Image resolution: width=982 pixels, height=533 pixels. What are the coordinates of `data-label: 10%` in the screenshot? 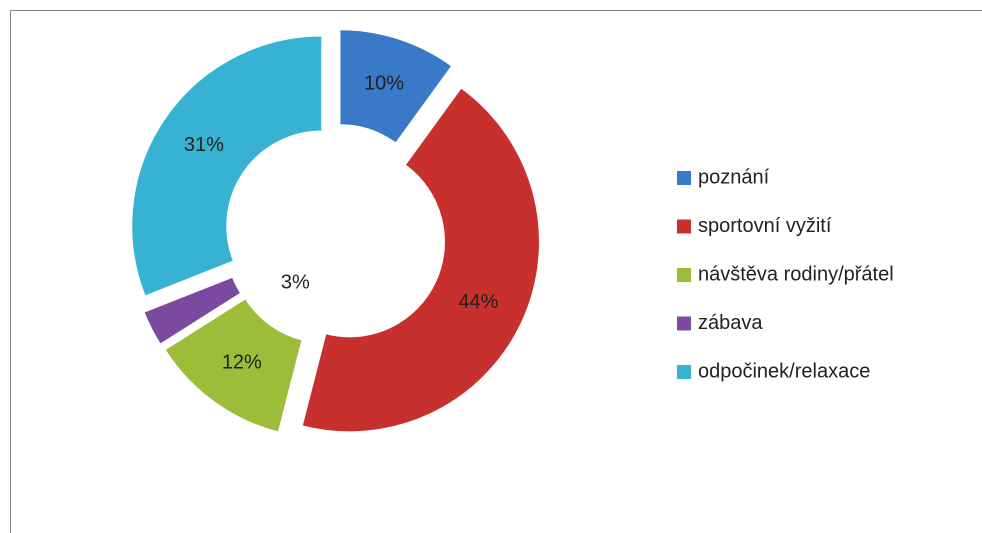 It's located at (384, 84).